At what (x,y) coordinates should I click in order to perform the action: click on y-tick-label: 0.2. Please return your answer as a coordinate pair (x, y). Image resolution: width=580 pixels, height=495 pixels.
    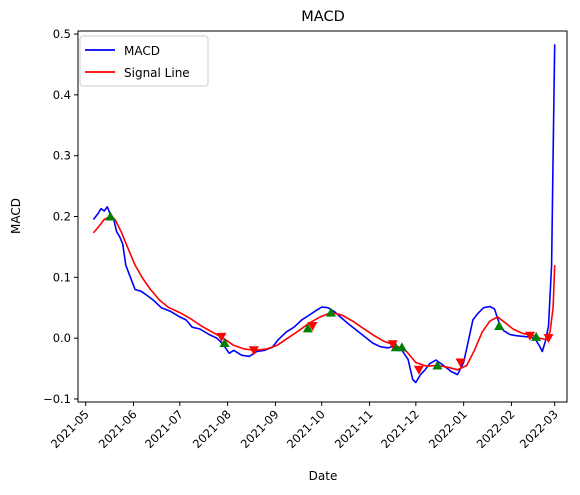
    Looking at the image, I should click on (62, 217).